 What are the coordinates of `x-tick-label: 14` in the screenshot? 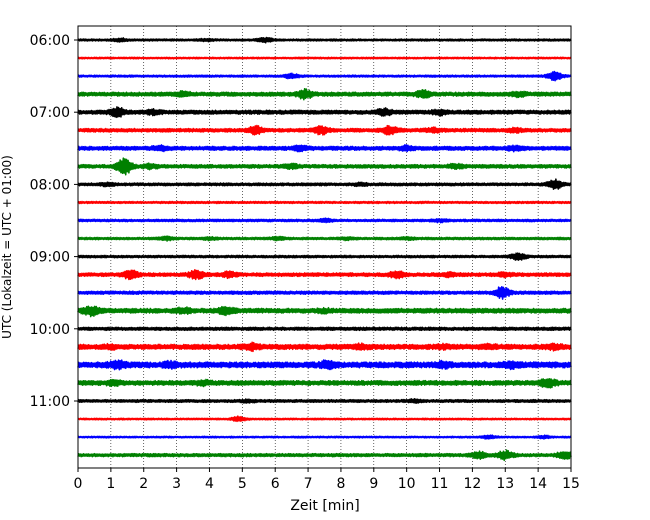 It's located at (538, 484).